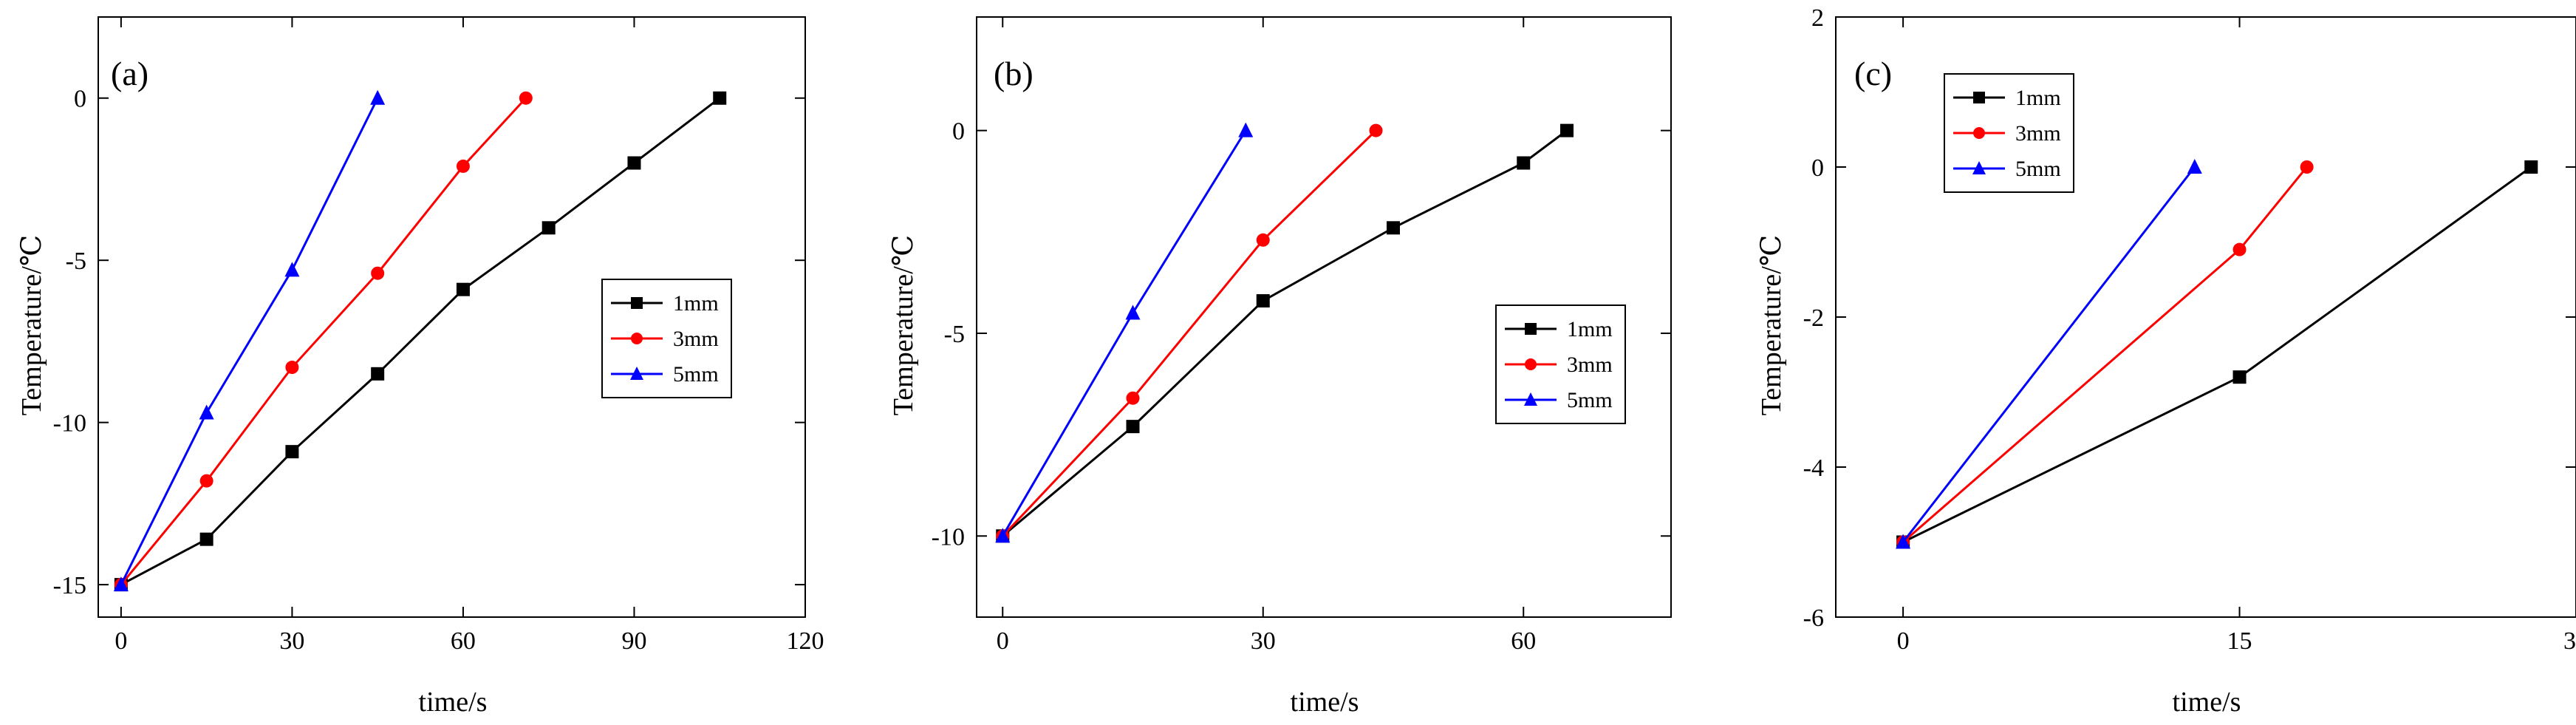 This screenshot has height=725, width=2576. I want to click on x-tick-label: 120, so click(806, 641).